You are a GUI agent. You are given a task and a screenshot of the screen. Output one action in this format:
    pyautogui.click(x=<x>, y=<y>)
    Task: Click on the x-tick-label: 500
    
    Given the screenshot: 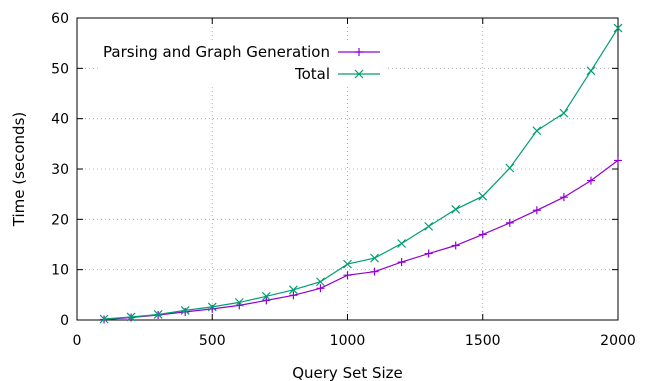 What is the action you would take?
    pyautogui.click(x=212, y=341)
    